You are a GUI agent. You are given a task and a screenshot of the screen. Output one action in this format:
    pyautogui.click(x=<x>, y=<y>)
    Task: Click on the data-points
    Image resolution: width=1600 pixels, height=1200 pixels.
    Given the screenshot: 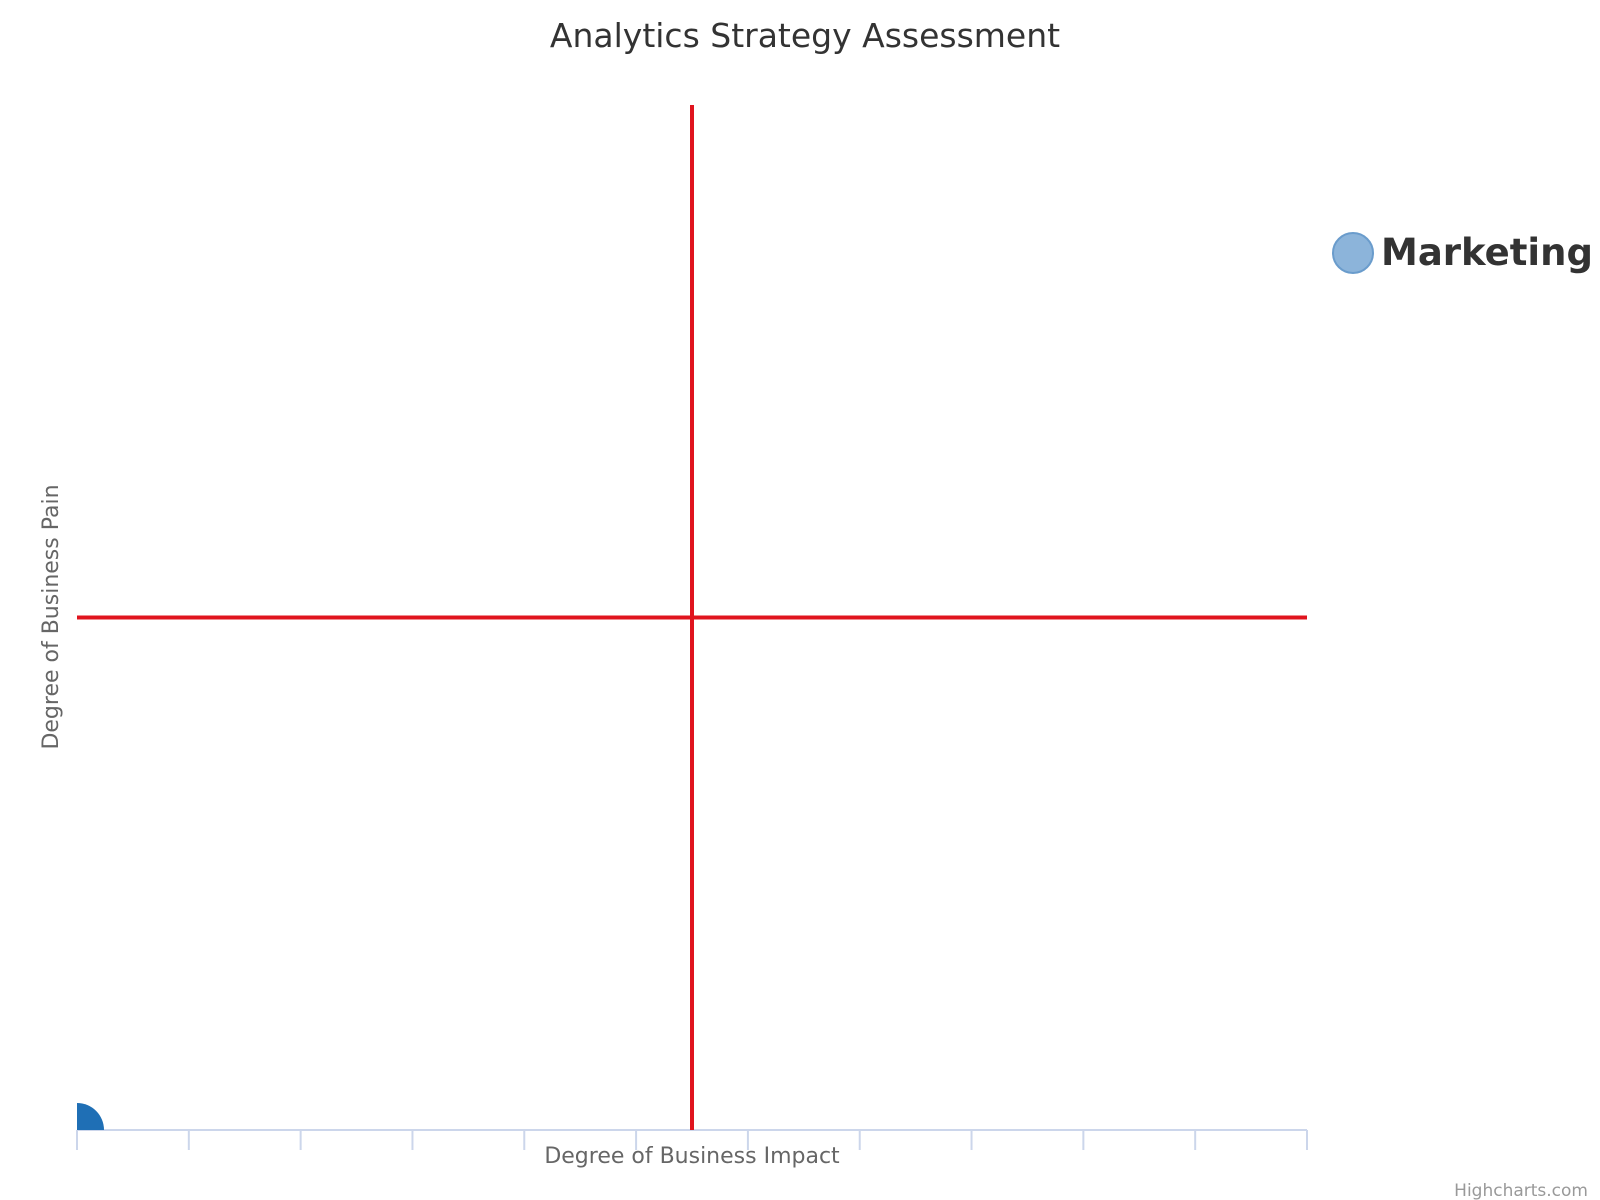 What is the action you would take?
    pyautogui.click(x=77, y=1130)
    